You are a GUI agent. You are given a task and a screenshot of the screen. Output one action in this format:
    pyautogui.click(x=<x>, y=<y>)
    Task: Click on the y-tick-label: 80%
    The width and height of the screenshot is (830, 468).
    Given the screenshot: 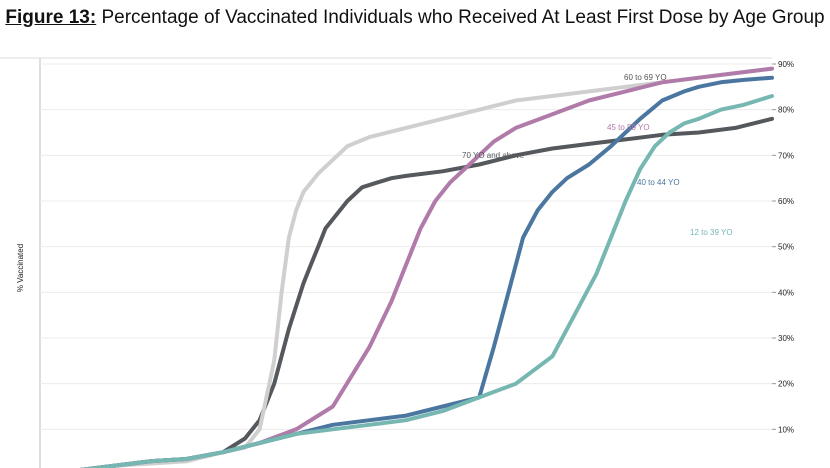 What is the action you would take?
    pyautogui.click(x=786, y=110)
    